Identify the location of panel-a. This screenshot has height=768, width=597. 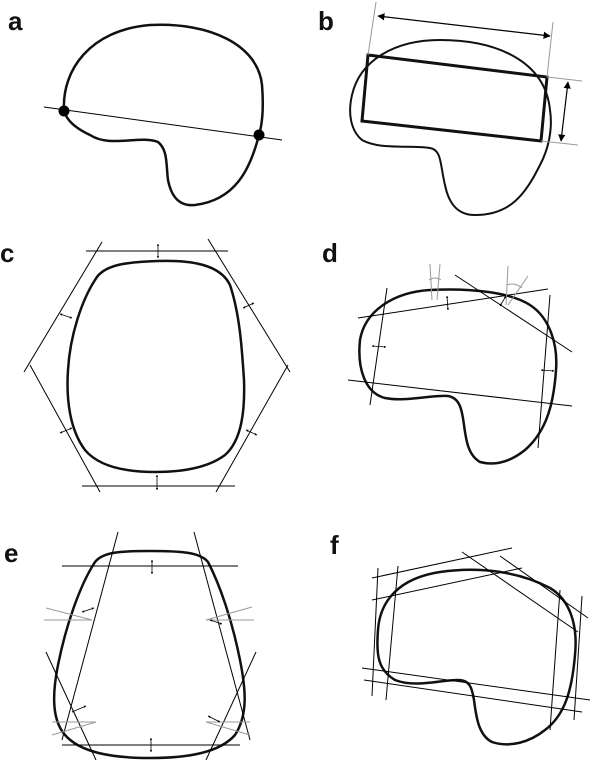
(163, 115).